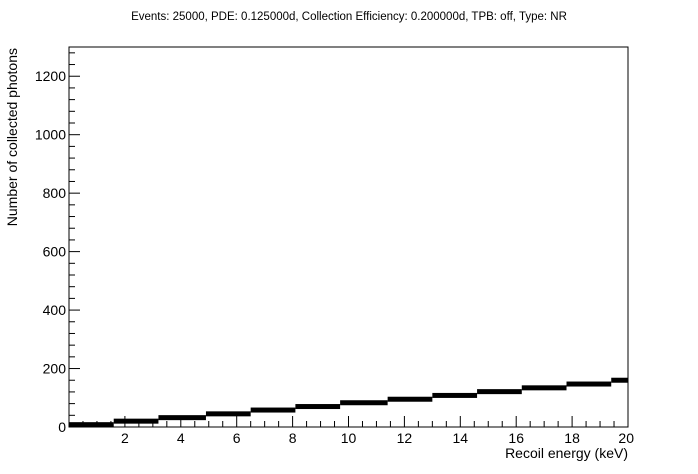 The image size is (698, 474). I want to click on x-tick-label: 8, so click(293, 438).